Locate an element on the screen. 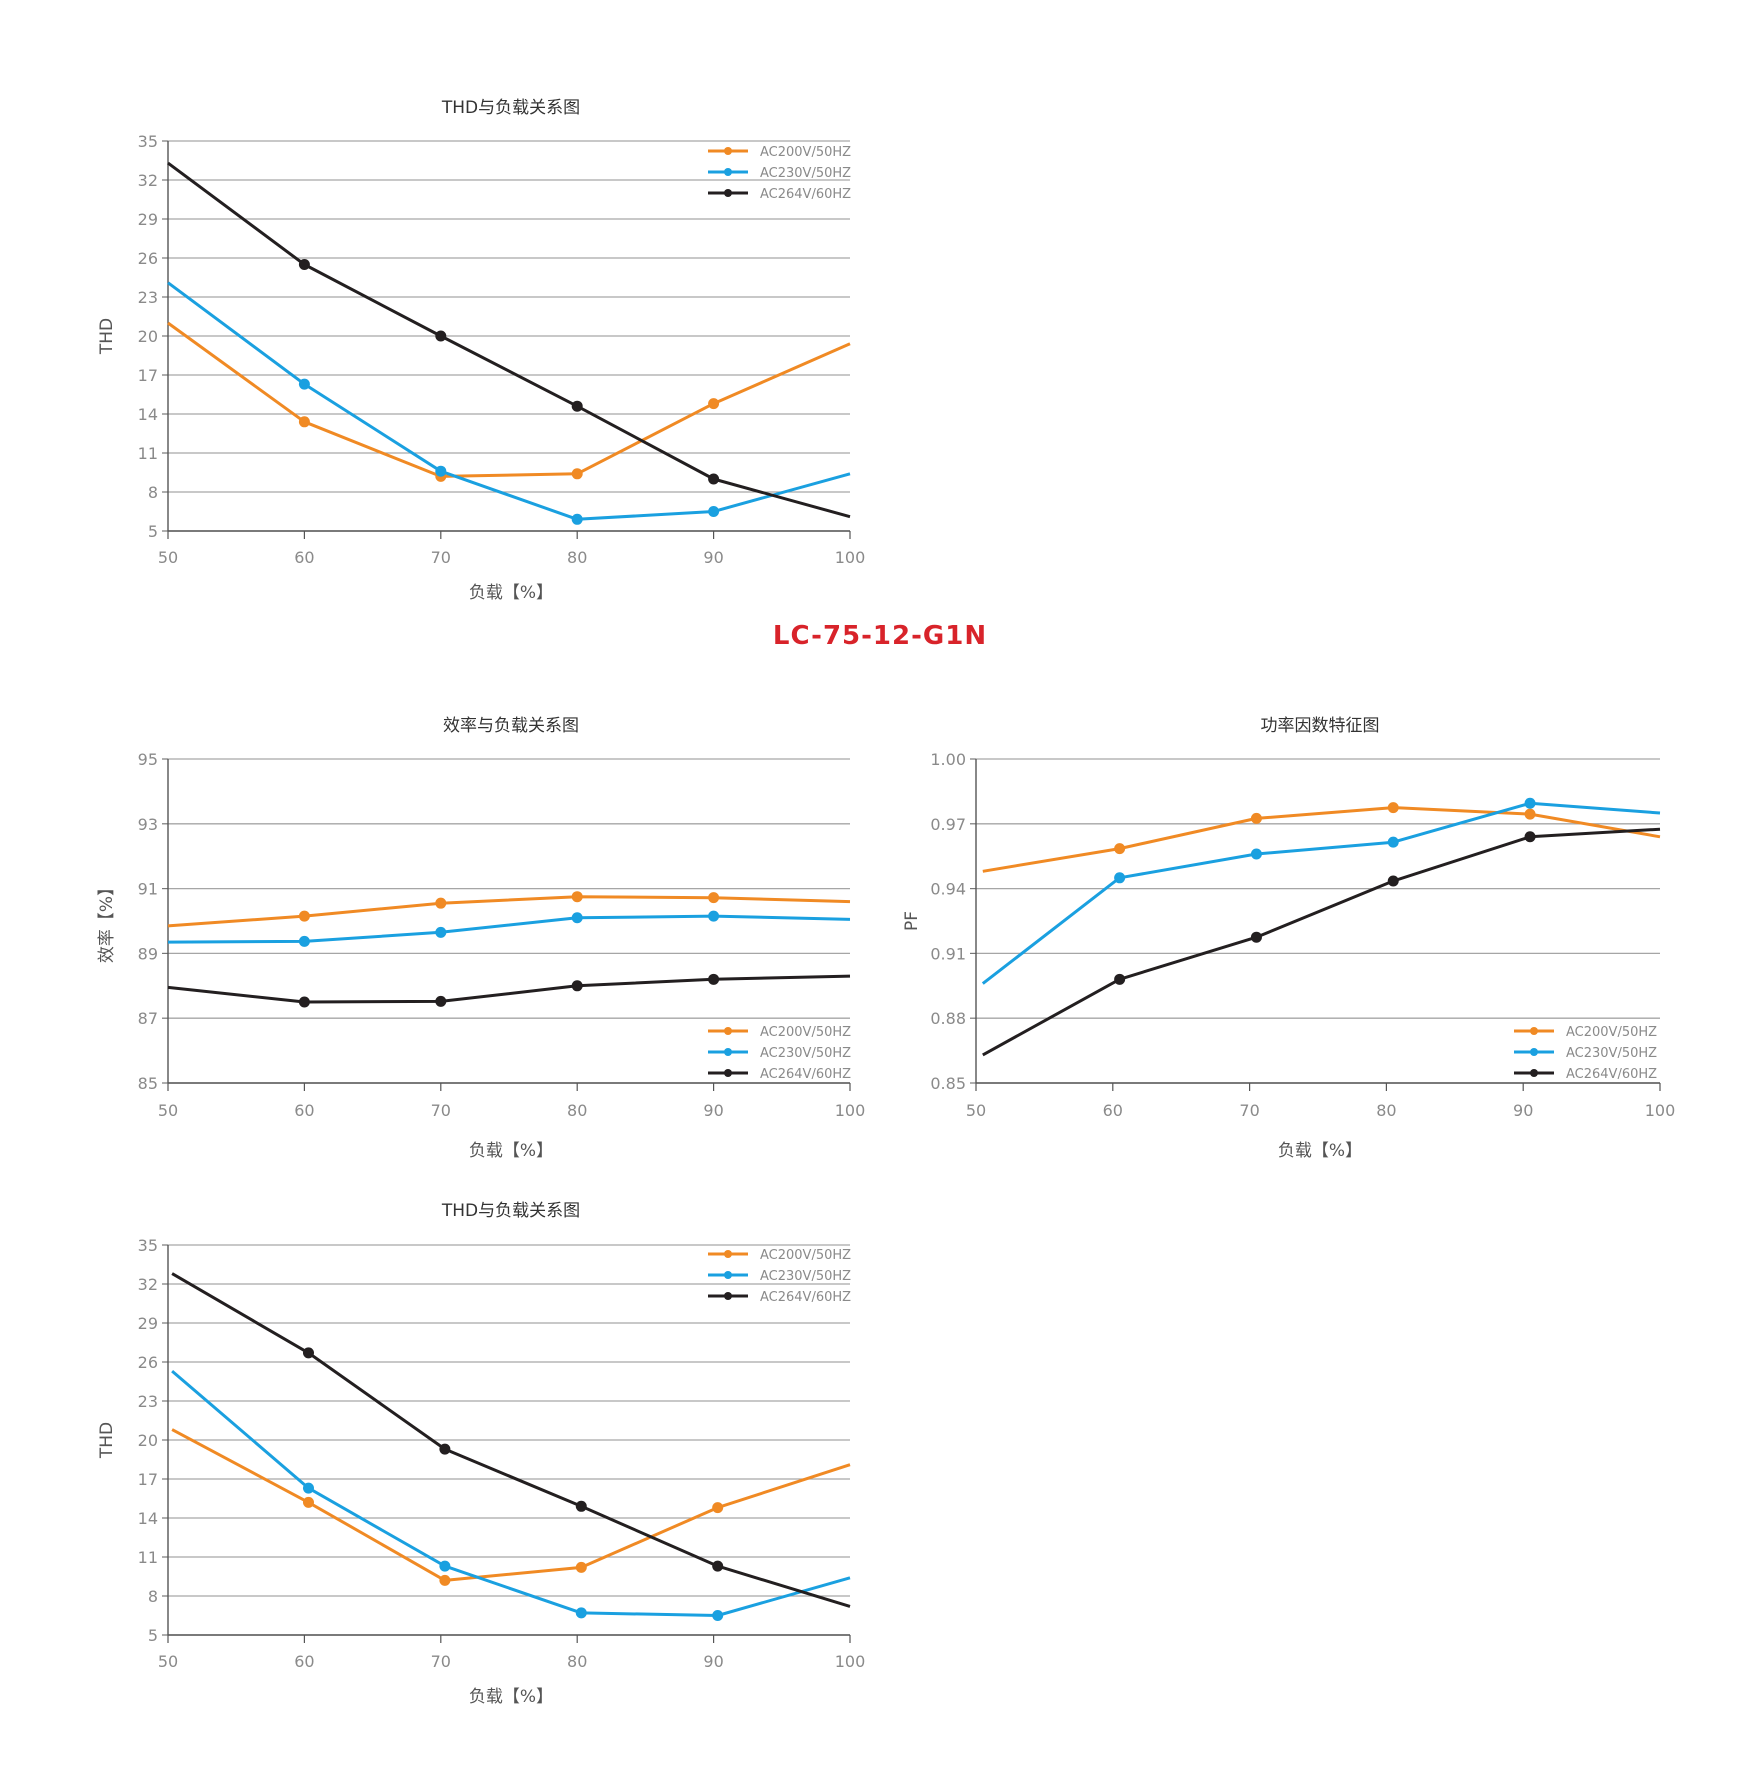 This screenshot has height=1782, width=1760. y-tick-label: 95 is located at coordinates (148, 759).